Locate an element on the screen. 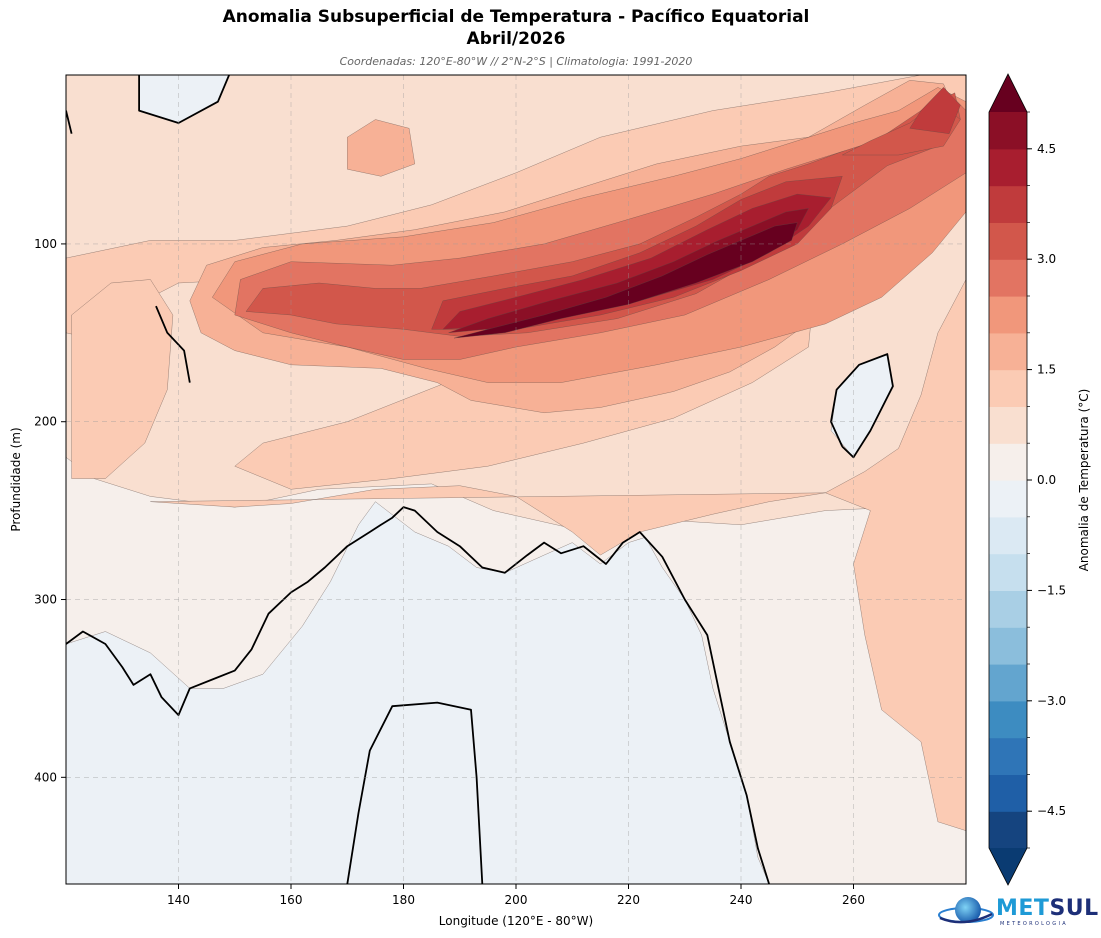  y-axis-label: Profundidade (m) is located at coordinates (16, 479).